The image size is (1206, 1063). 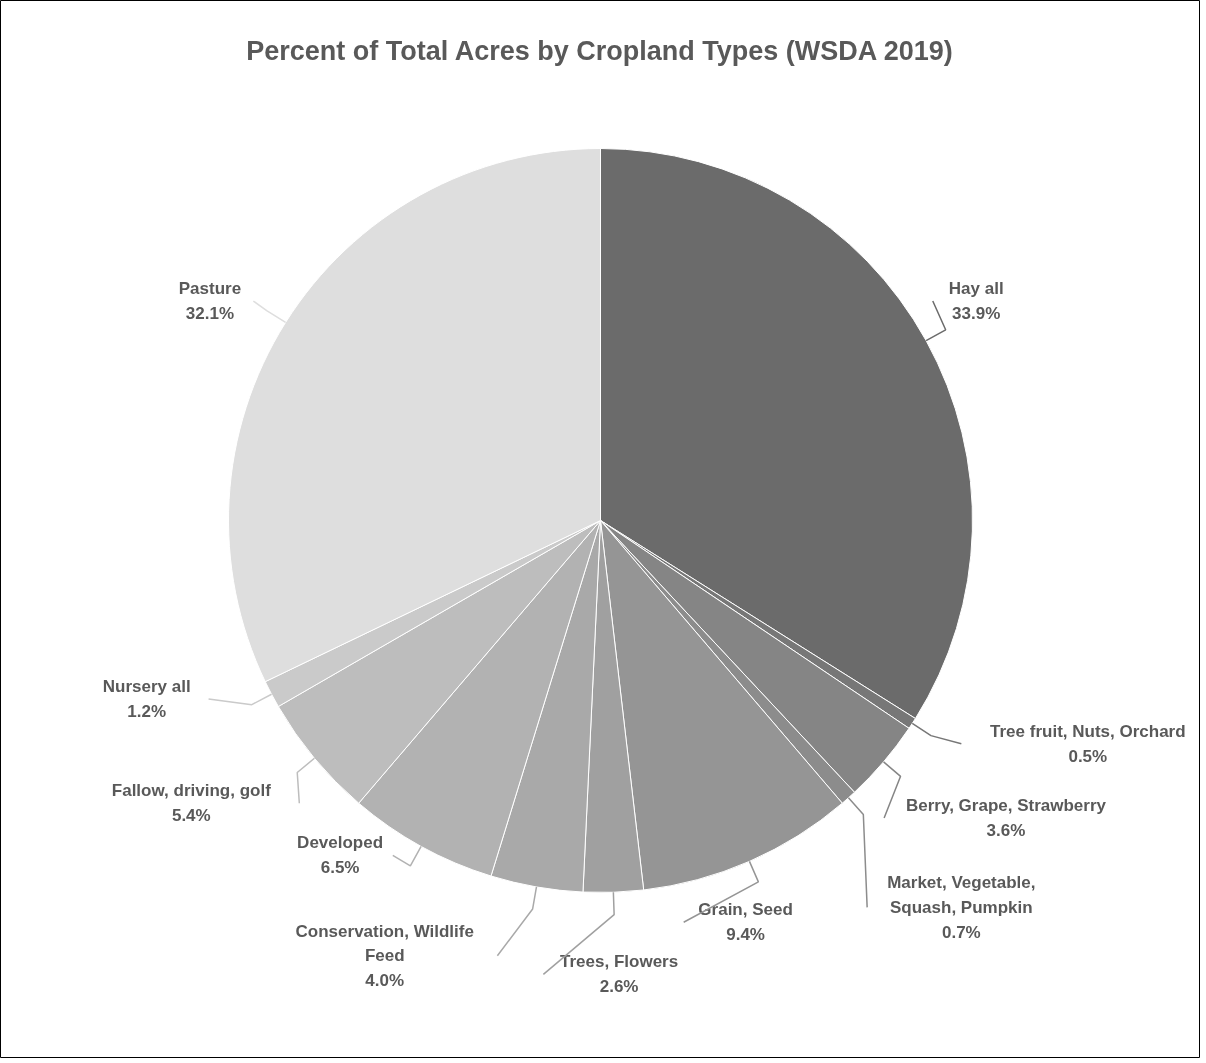 What do you see at coordinates (147, 711) in the screenshot?
I see `data-label: 1.2%` at bounding box center [147, 711].